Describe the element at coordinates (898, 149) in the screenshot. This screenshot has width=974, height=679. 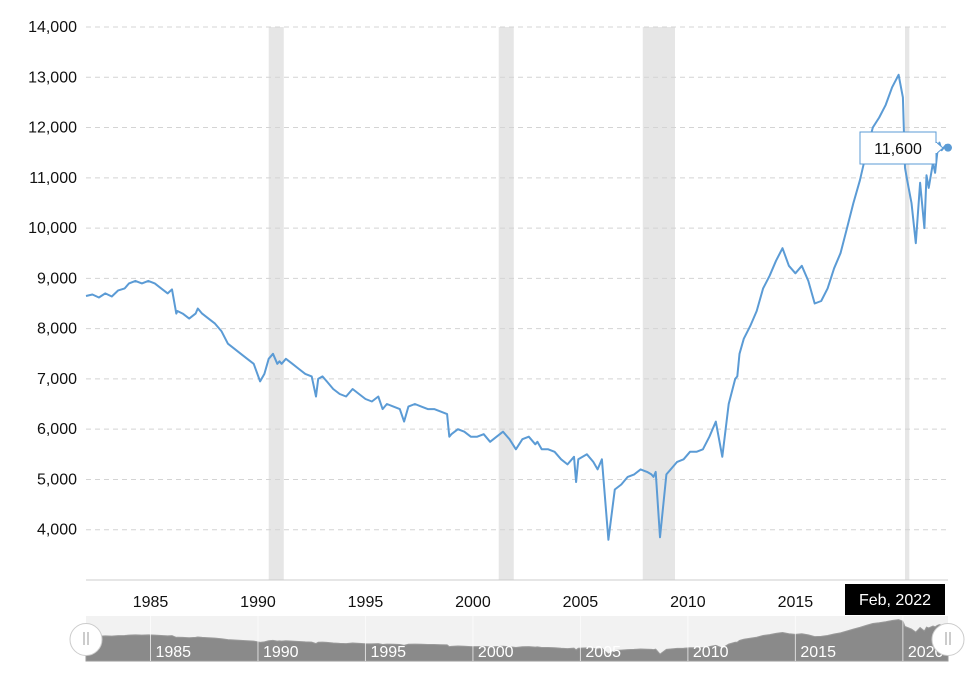
I see `tooltip-value: 11,600` at that location.